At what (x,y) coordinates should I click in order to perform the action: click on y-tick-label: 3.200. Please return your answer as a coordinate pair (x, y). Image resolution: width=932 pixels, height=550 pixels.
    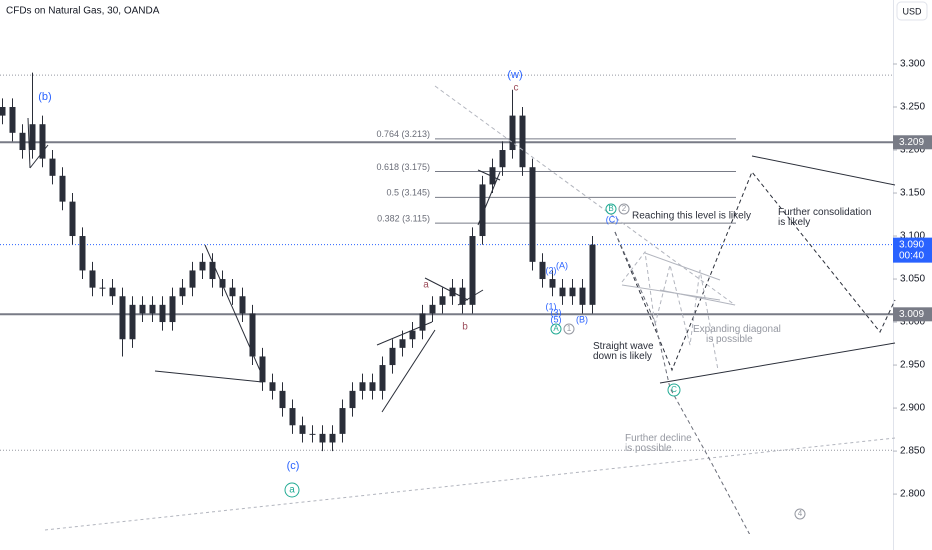
    Looking at the image, I should click on (912, 150).